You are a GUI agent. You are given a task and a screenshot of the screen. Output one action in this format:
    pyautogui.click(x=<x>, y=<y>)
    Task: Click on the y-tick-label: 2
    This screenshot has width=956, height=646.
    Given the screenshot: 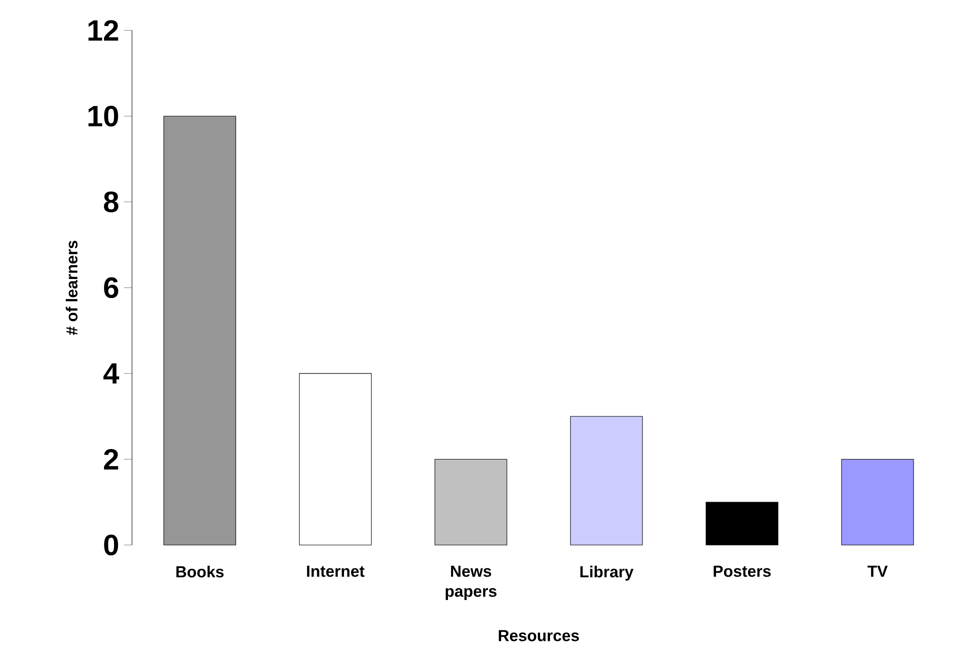 What is the action you would take?
    pyautogui.click(x=111, y=459)
    